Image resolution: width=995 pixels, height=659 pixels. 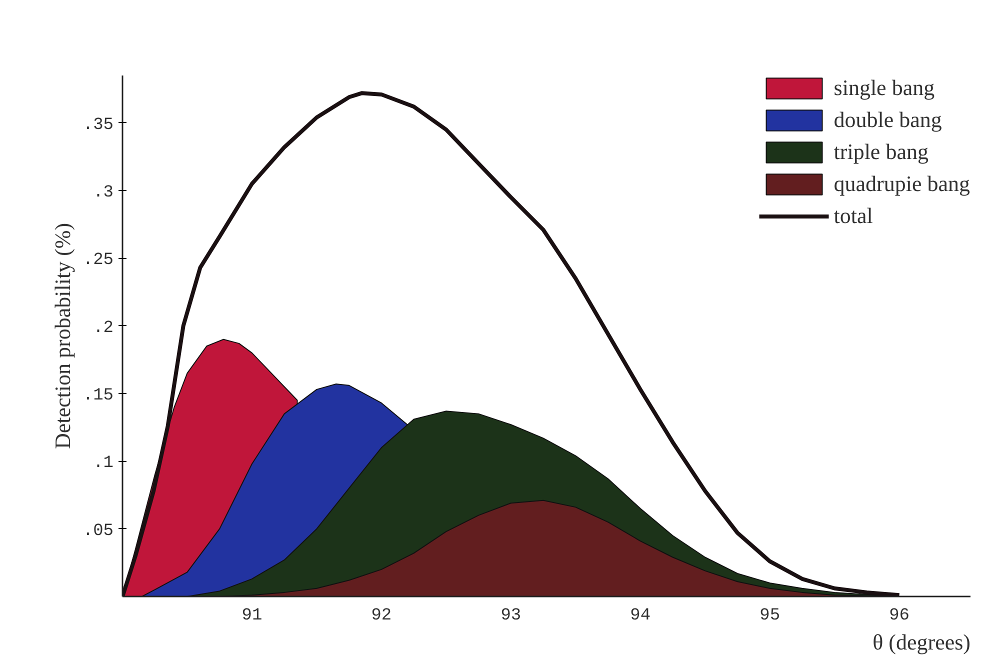 What do you see at coordinates (103, 464) in the screenshot?
I see `y-tick-label: .1` at bounding box center [103, 464].